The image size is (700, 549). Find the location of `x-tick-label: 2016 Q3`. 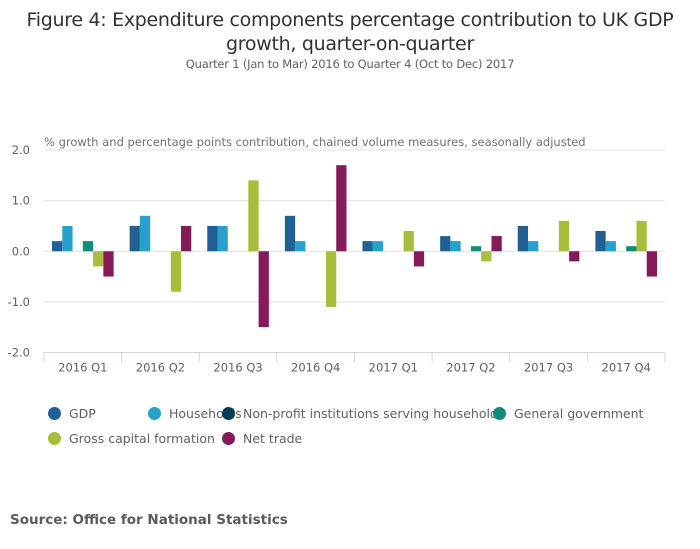

x-tick-label: 2016 Q3 is located at coordinates (237, 368).